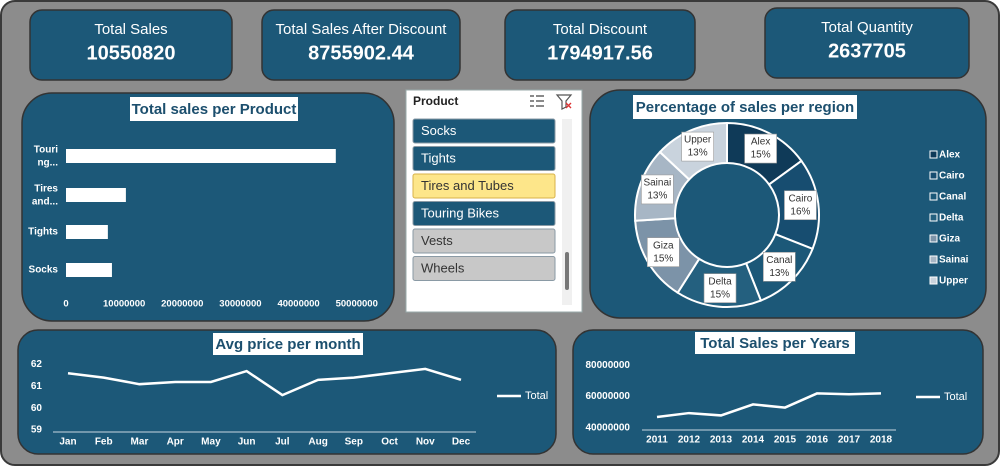 The width and height of the screenshot is (1000, 466). What do you see at coordinates (779, 260) in the screenshot?
I see `data-label-name: Canal` at bounding box center [779, 260].